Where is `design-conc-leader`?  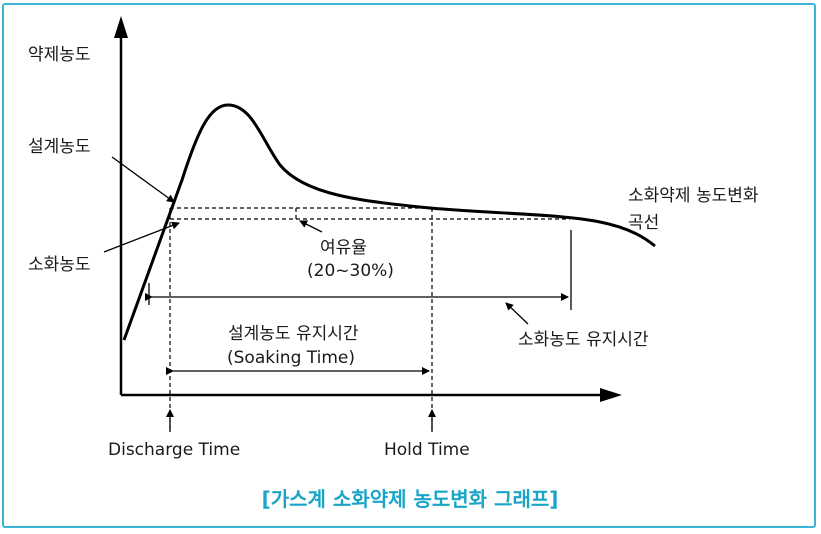
design-conc-leader is located at coordinates (143, 179).